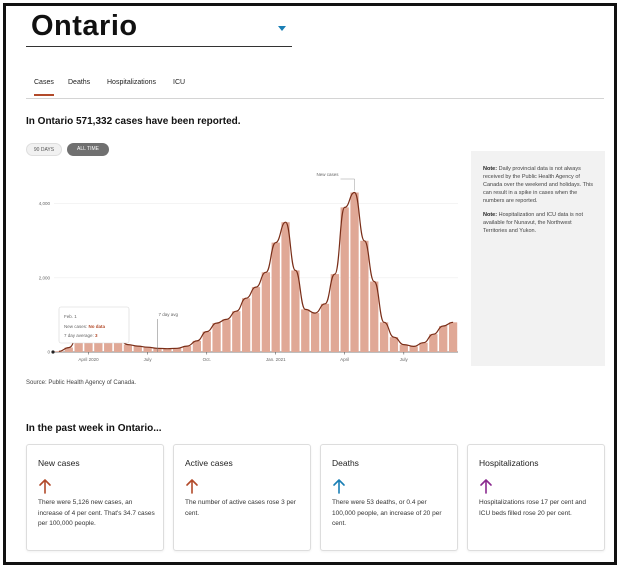 The height and width of the screenshot is (572, 624). What do you see at coordinates (85, 326) in the screenshot?
I see `tooltip-new-cases: New cases: No data` at bounding box center [85, 326].